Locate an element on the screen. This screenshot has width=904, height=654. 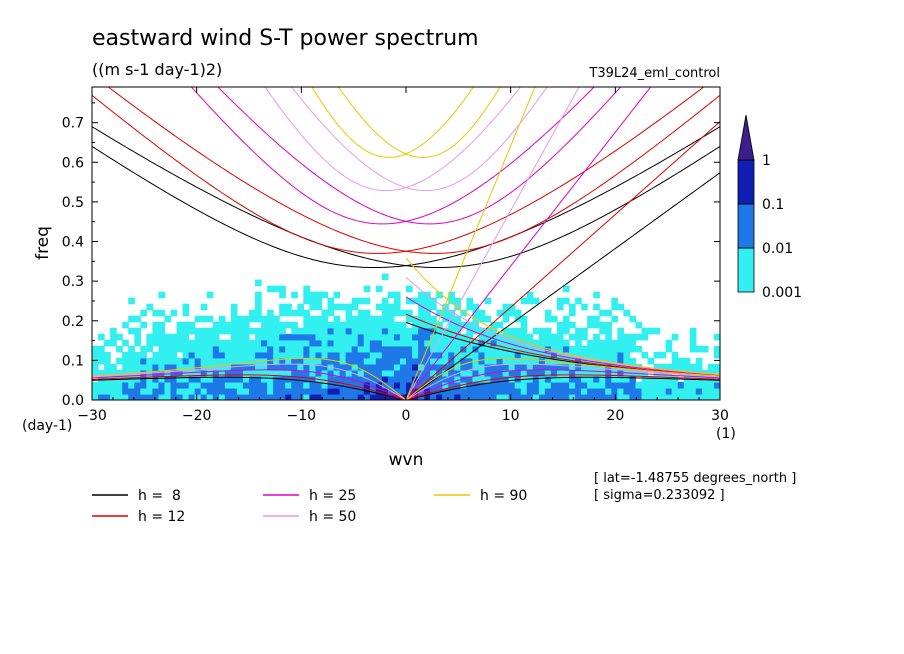
colorbar-segment is located at coordinates (746, 226).